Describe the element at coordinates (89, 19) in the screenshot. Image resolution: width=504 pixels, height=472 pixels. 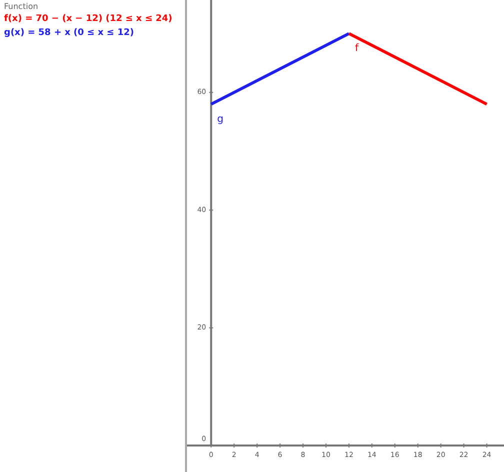
I see `text: f(x) = 70 − (x − 12) (12 ≤ x ≤ 24)` at that location.